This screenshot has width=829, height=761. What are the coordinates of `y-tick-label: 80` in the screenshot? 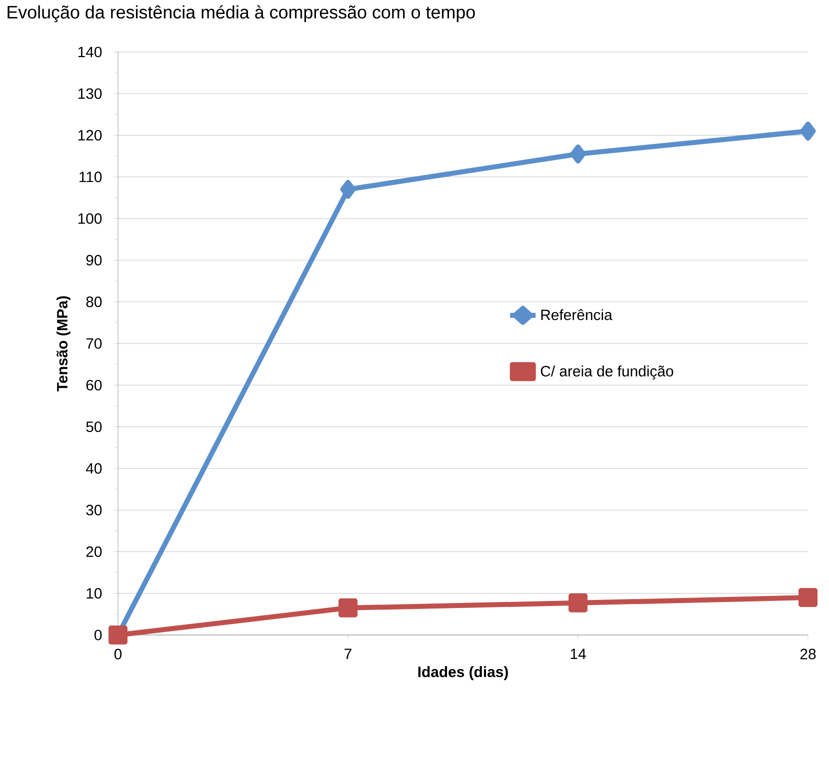 It's located at (94, 302).